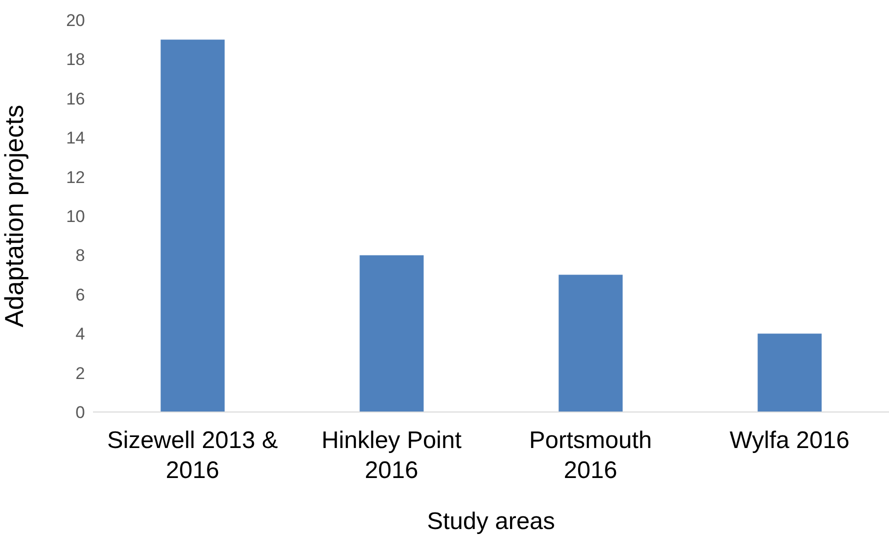 The width and height of the screenshot is (889, 537). Describe the element at coordinates (491, 521) in the screenshot. I see `x-axis-title: Study areas` at that location.